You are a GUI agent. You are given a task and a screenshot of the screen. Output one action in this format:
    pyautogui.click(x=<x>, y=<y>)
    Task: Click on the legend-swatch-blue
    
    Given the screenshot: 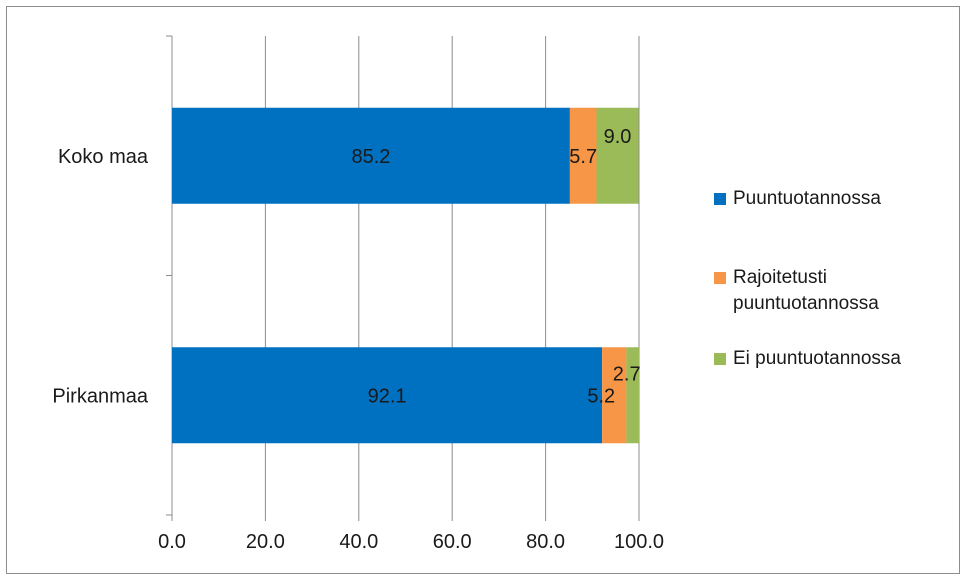 What is the action you would take?
    pyautogui.click(x=720, y=199)
    